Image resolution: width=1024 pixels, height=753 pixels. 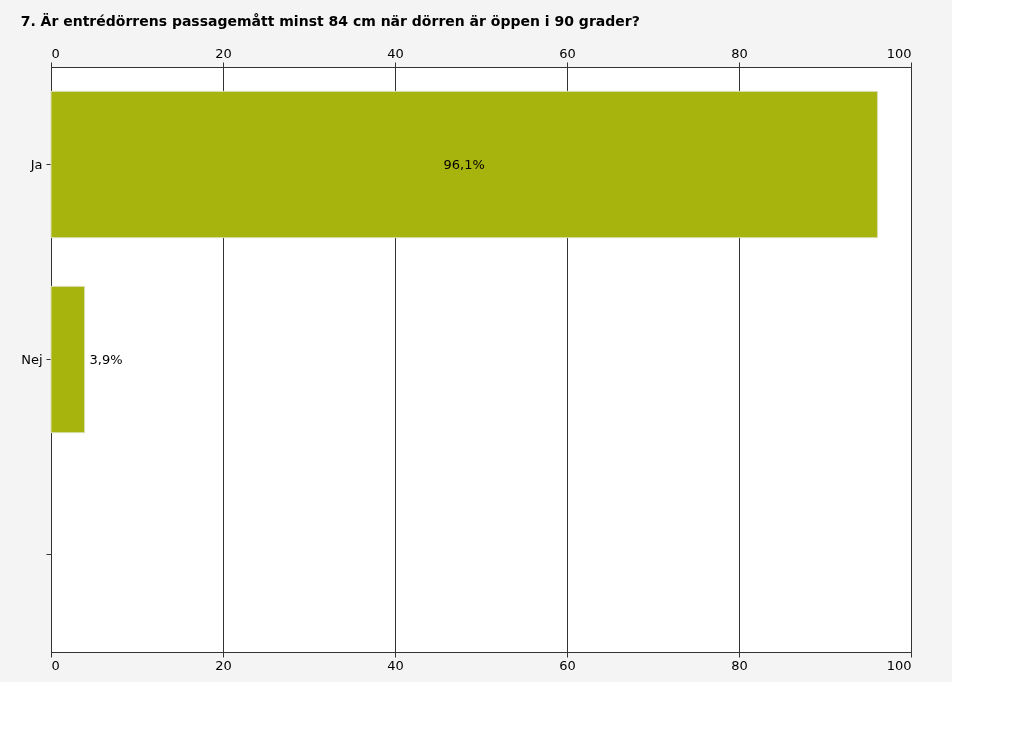 What do you see at coordinates (223, 665) in the screenshot?
I see `x-tick-label: 20` at bounding box center [223, 665].